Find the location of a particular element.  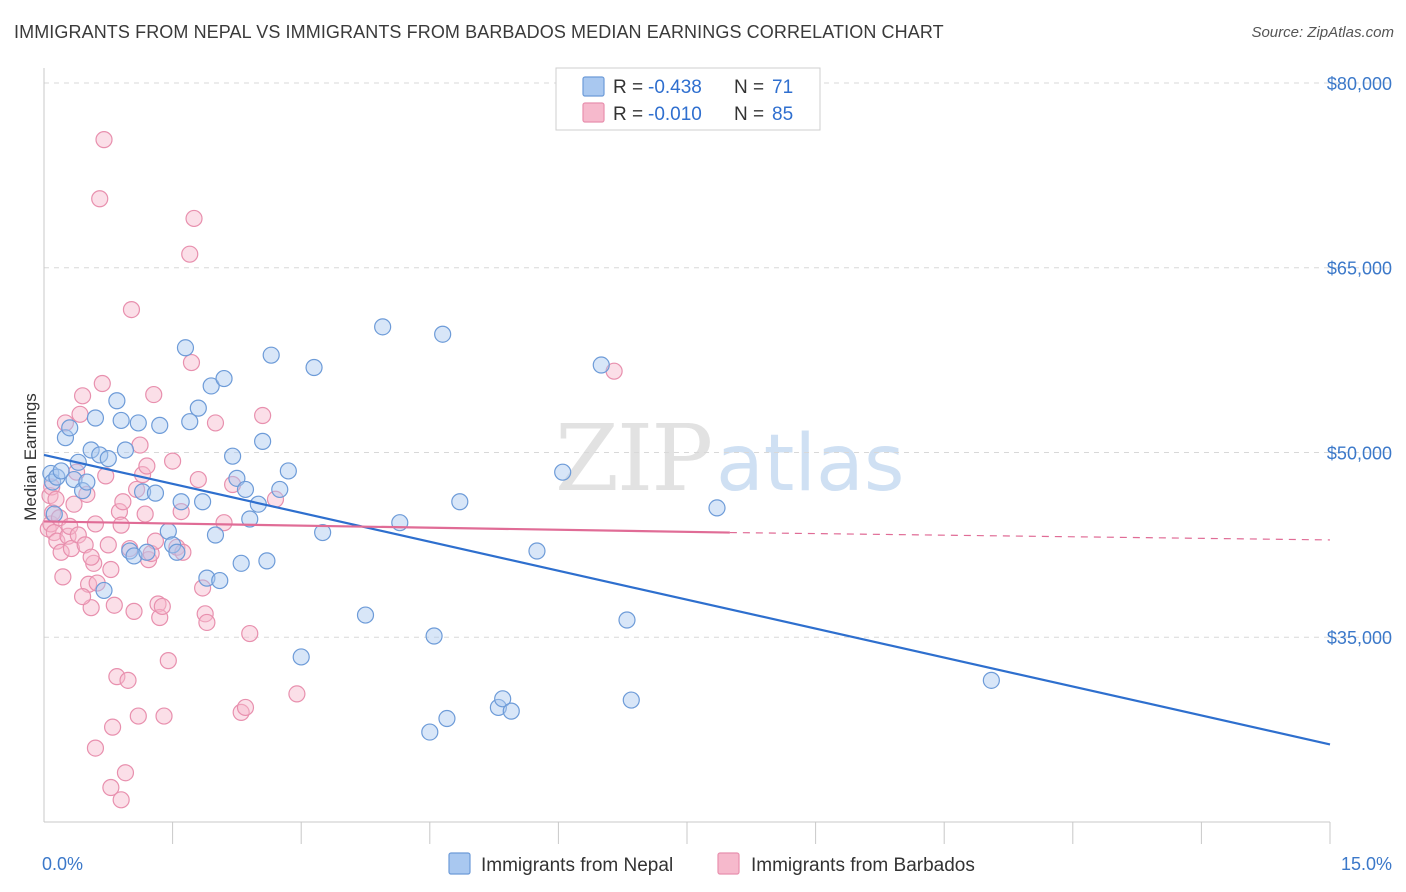

legend-r-value-nepal: -0.438 is located at coordinates (675, 87).